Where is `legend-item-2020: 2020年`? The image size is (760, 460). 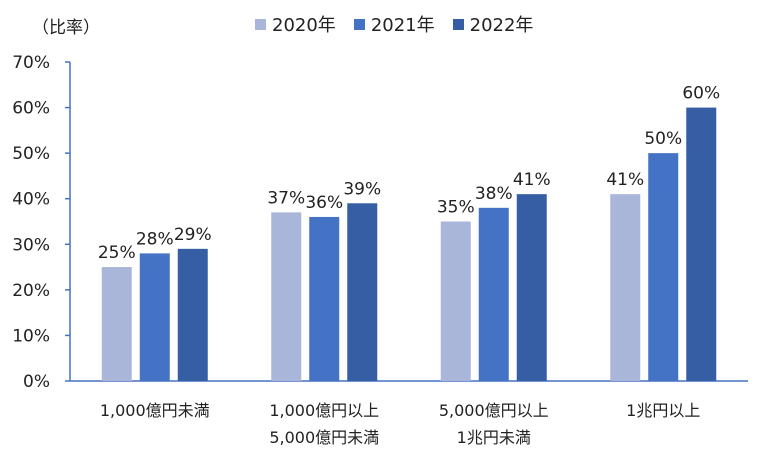
legend-item-2020: 2020年 is located at coordinates (295, 24).